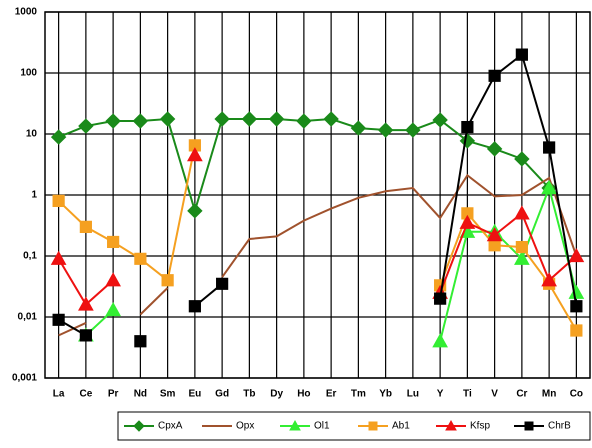  What do you see at coordinates (494, 394) in the screenshot?
I see `x-tick-label: V` at bounding box center [494, 394].